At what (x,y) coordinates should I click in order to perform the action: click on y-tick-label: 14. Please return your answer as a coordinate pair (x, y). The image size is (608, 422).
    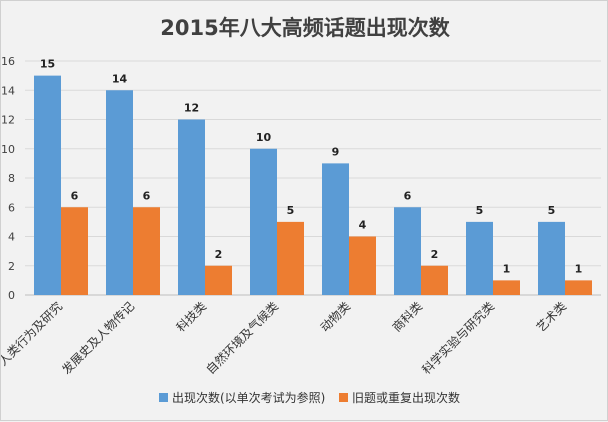
    Looking at the image, I should click on (8, 90).